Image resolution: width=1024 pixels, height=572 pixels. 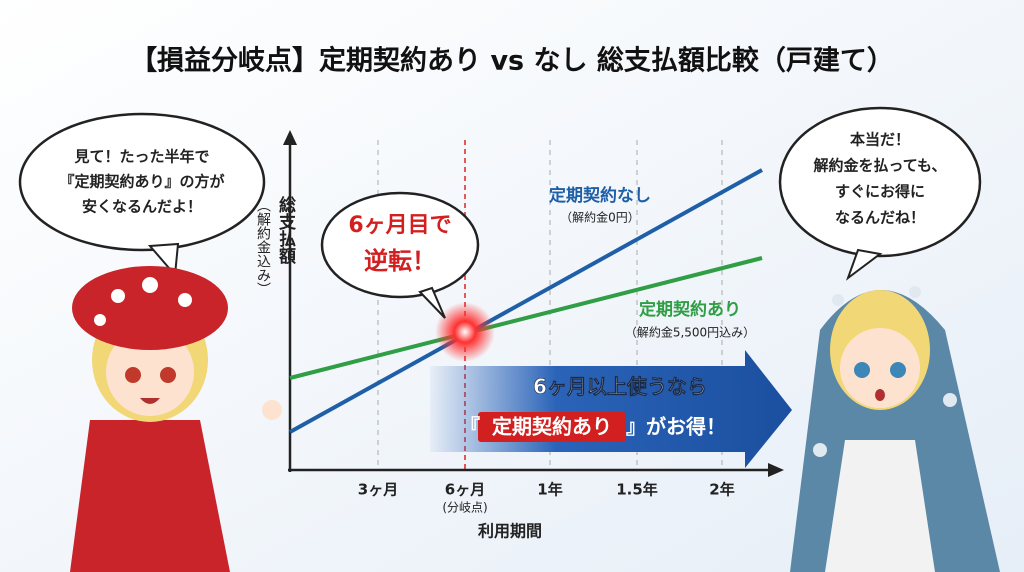 I want to click on callout-text: 6ヶ月目で, so click(x=399, y=225).